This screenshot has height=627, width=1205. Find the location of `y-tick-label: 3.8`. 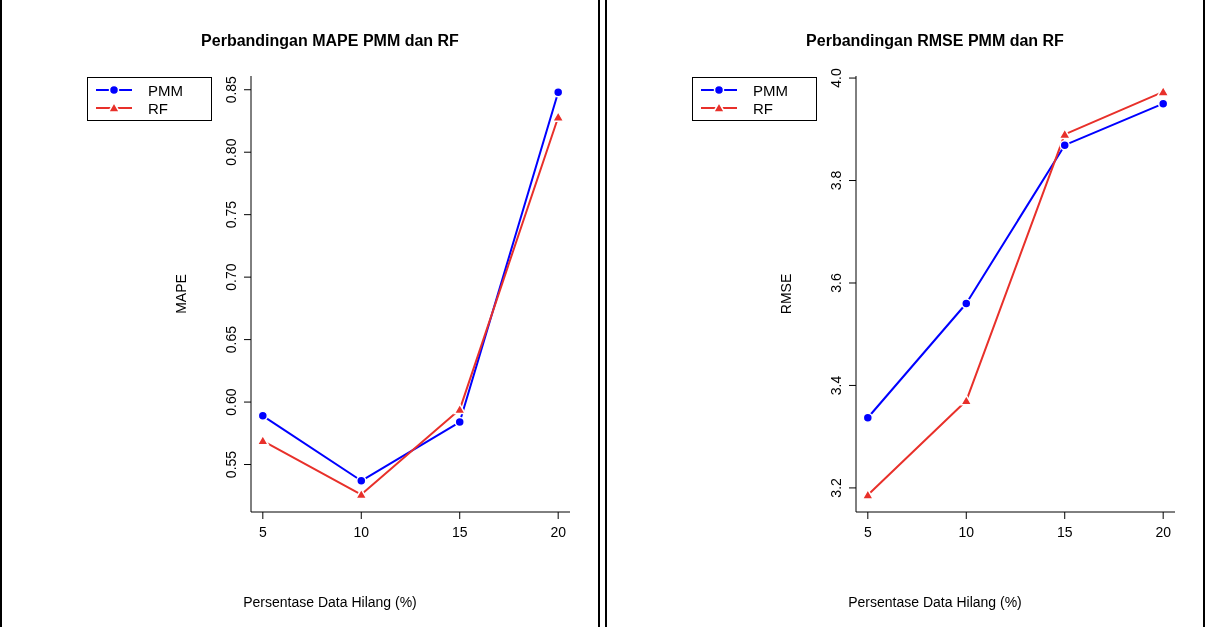

y-tick-label: 3.8 is located at coordinates (836, 180).